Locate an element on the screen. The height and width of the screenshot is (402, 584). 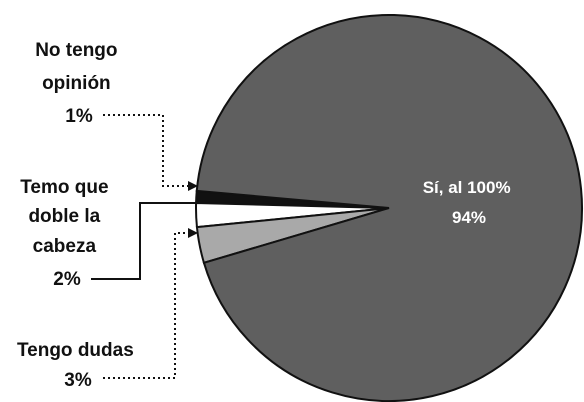
label-si-line1: Sí, al 100% is located at coordinates (467, 187).